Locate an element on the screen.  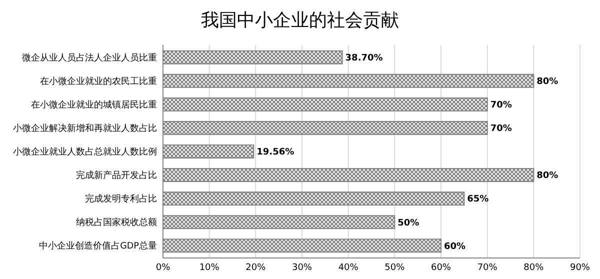
x-tick-label: 20% is located at coordinates (256, 268).